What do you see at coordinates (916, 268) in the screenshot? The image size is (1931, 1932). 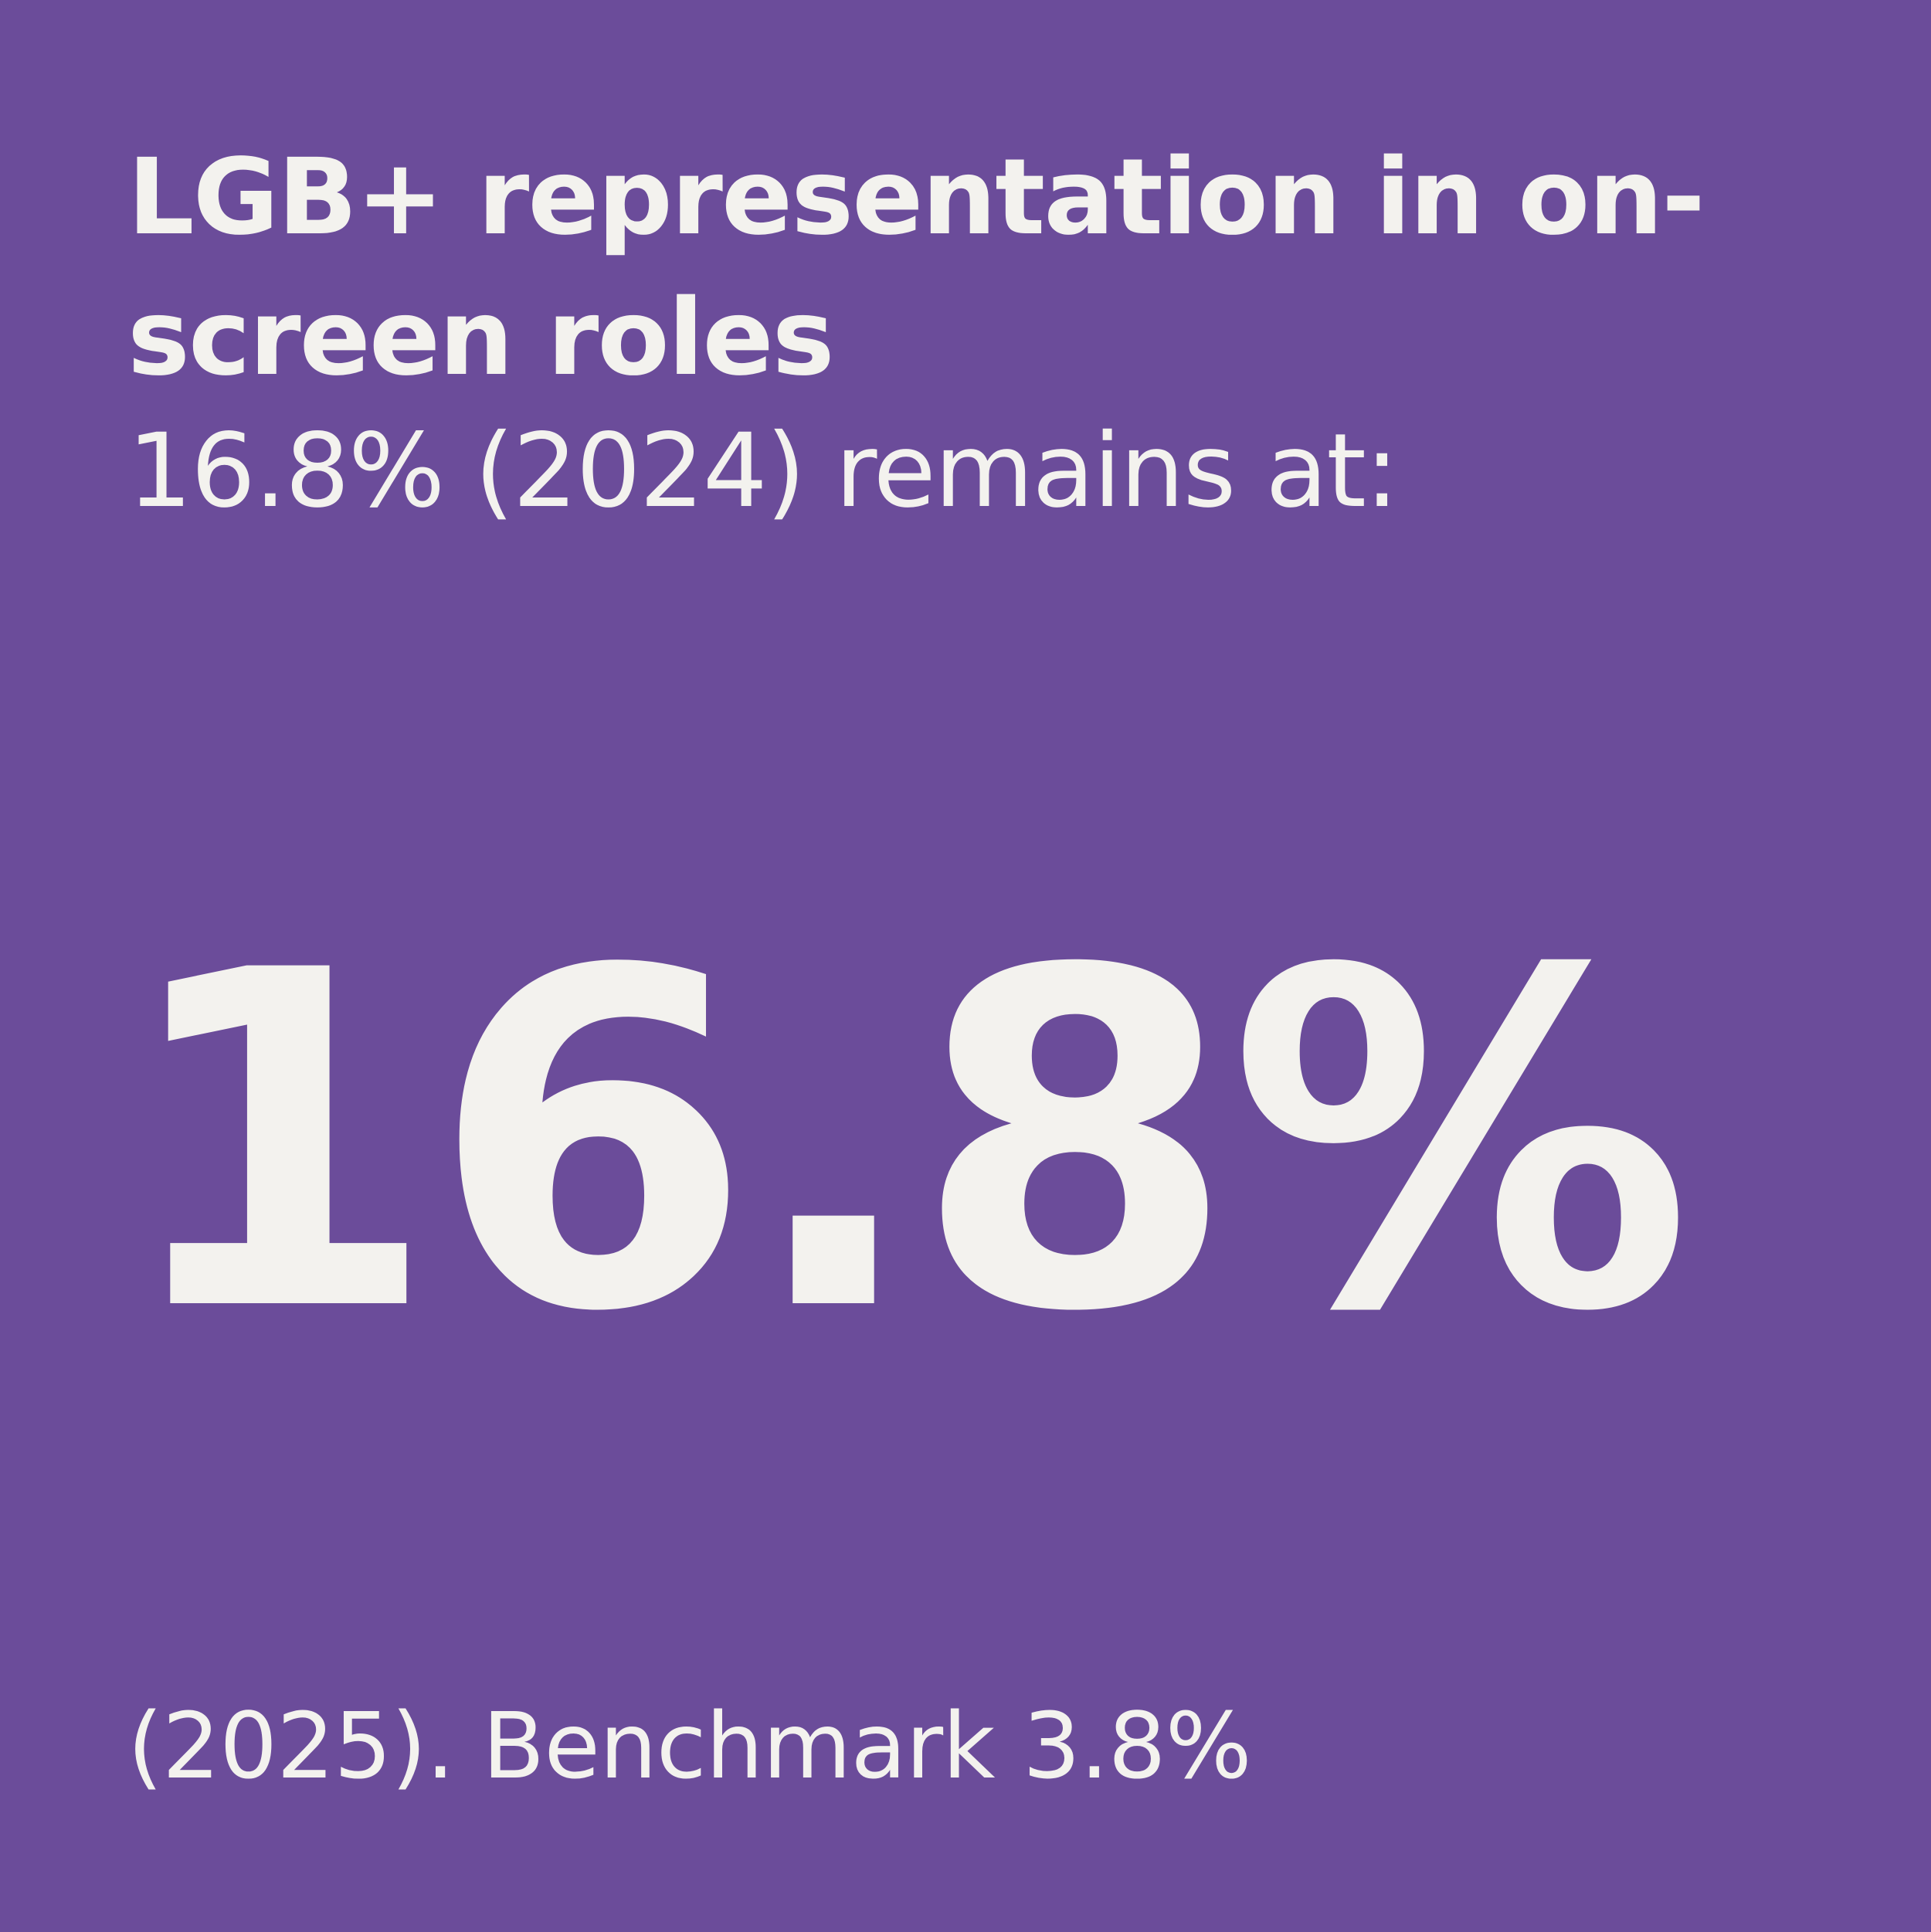 I see `card-title: LGB+ representation in on-screen roles` at bounding box center [916, 268].